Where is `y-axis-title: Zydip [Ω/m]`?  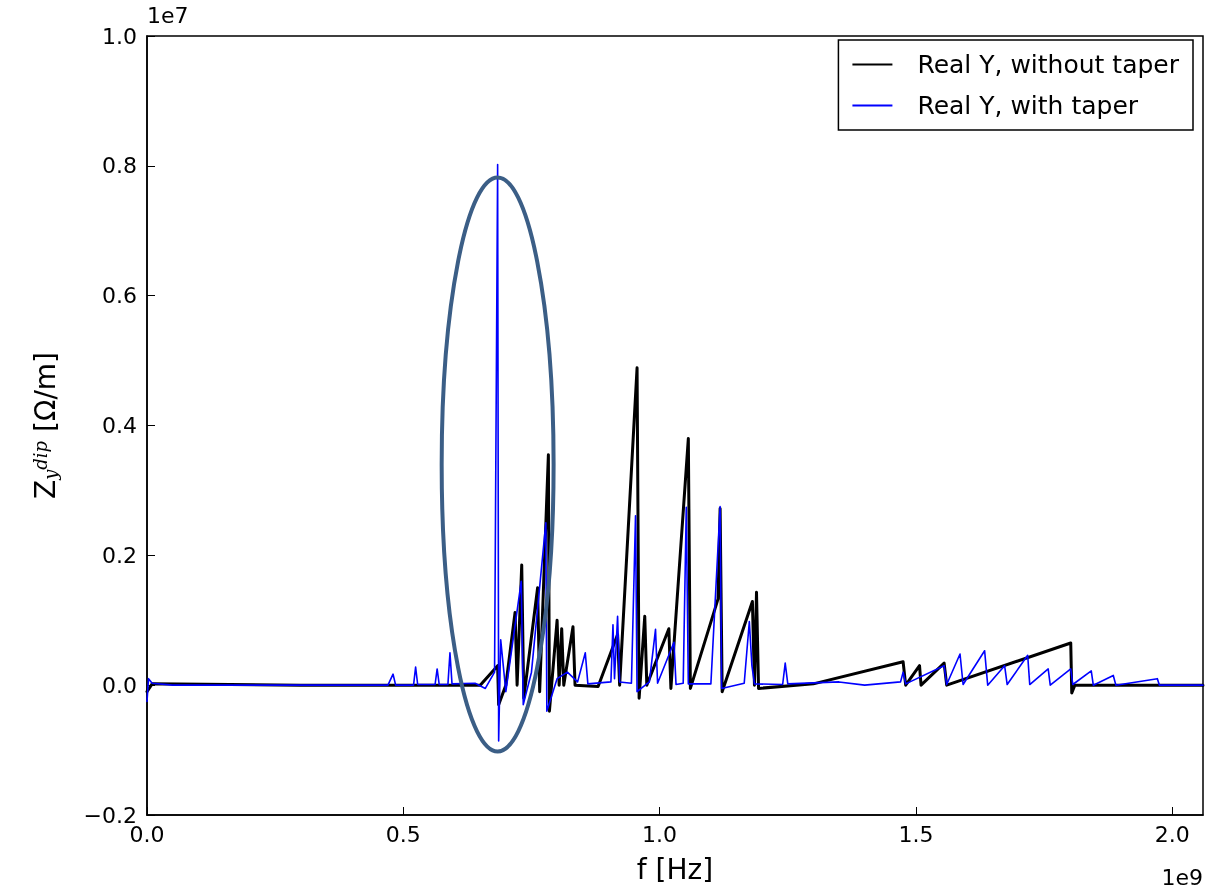
y-axis-title: Zydip [Ω/m] is located at coordinates (45, 425).